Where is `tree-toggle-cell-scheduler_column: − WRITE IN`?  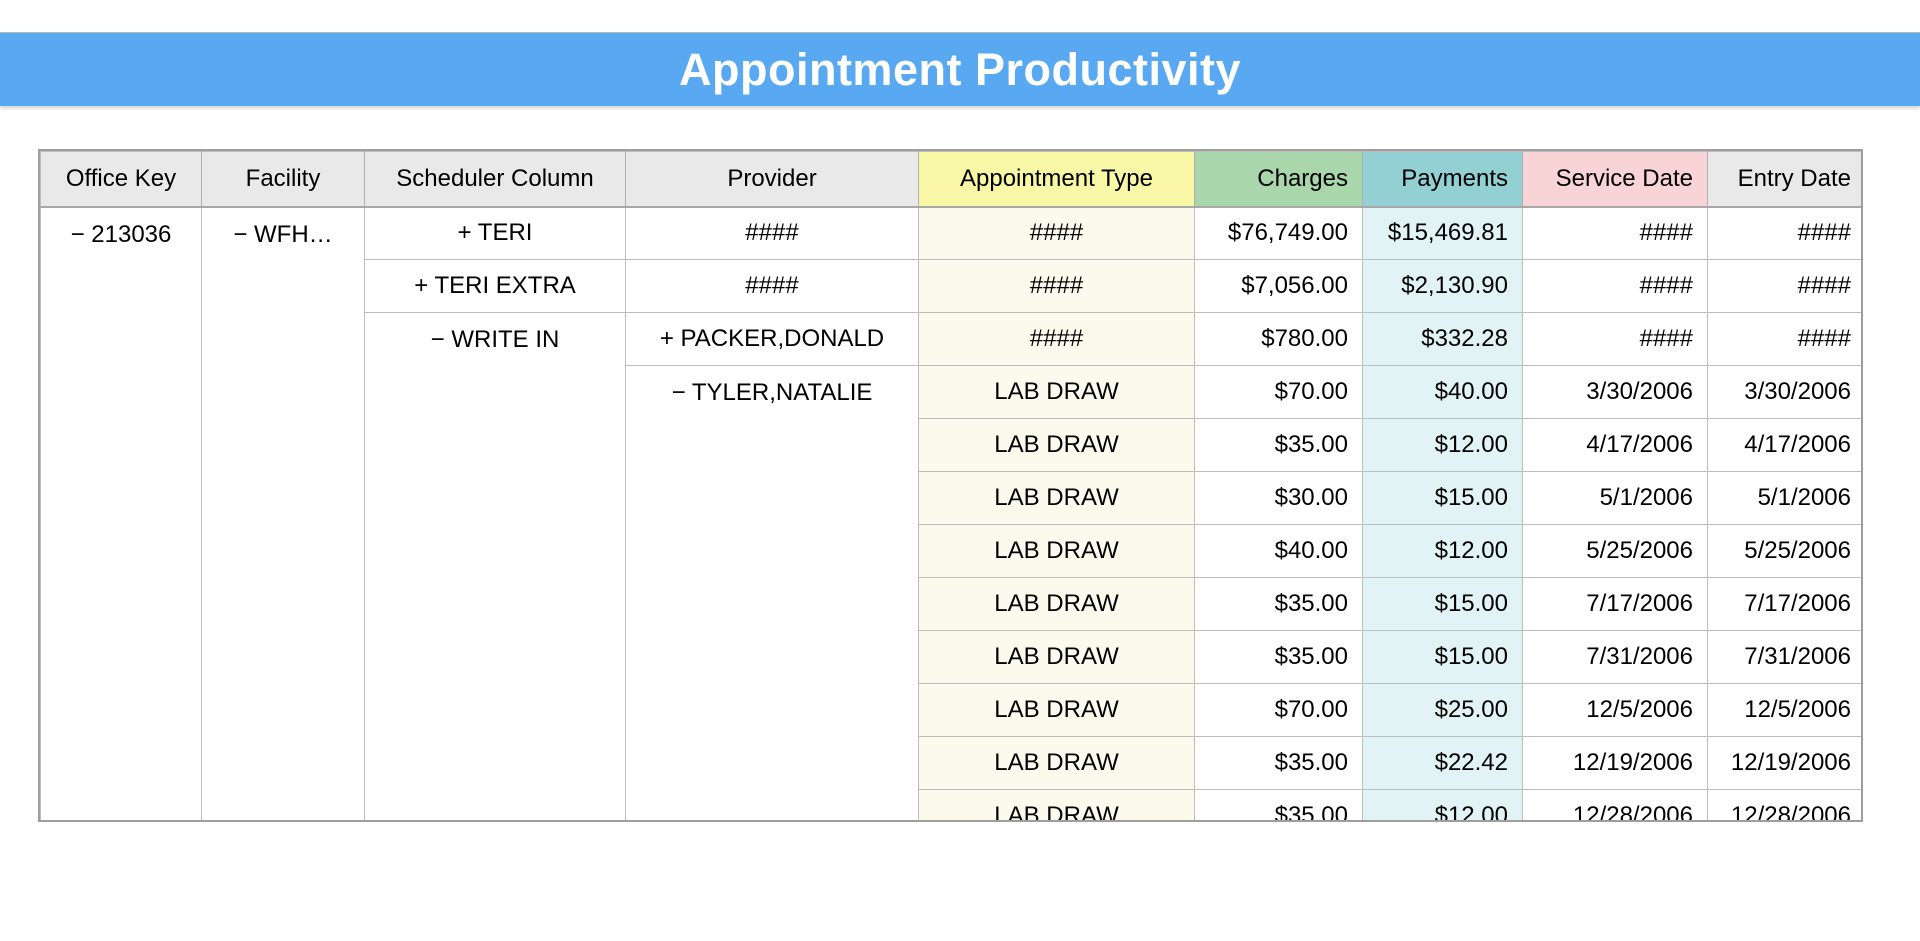
tree-toggle-cell-scheduler_column: − WRITE IN is located at coordinates (495, 566).